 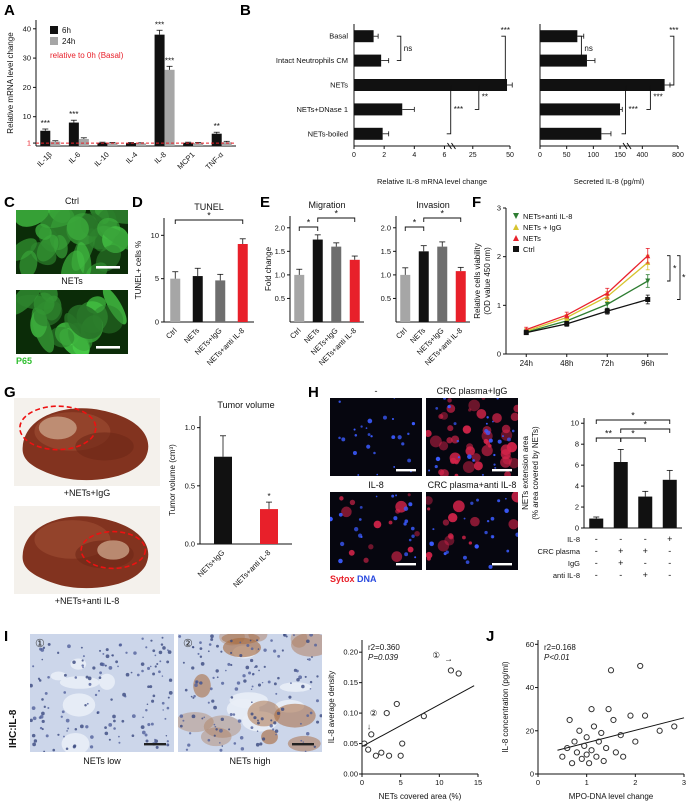 I want to click on svg-text: 60, so click(x=530, y=644).